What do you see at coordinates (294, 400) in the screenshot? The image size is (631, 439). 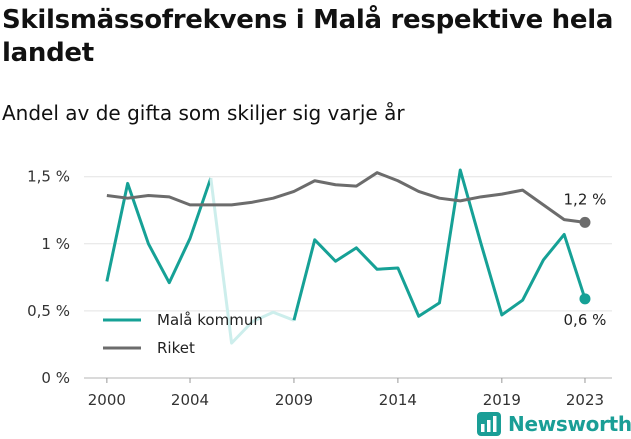 I see `x-tick-label: 2009` at bounding box center [294, 400].